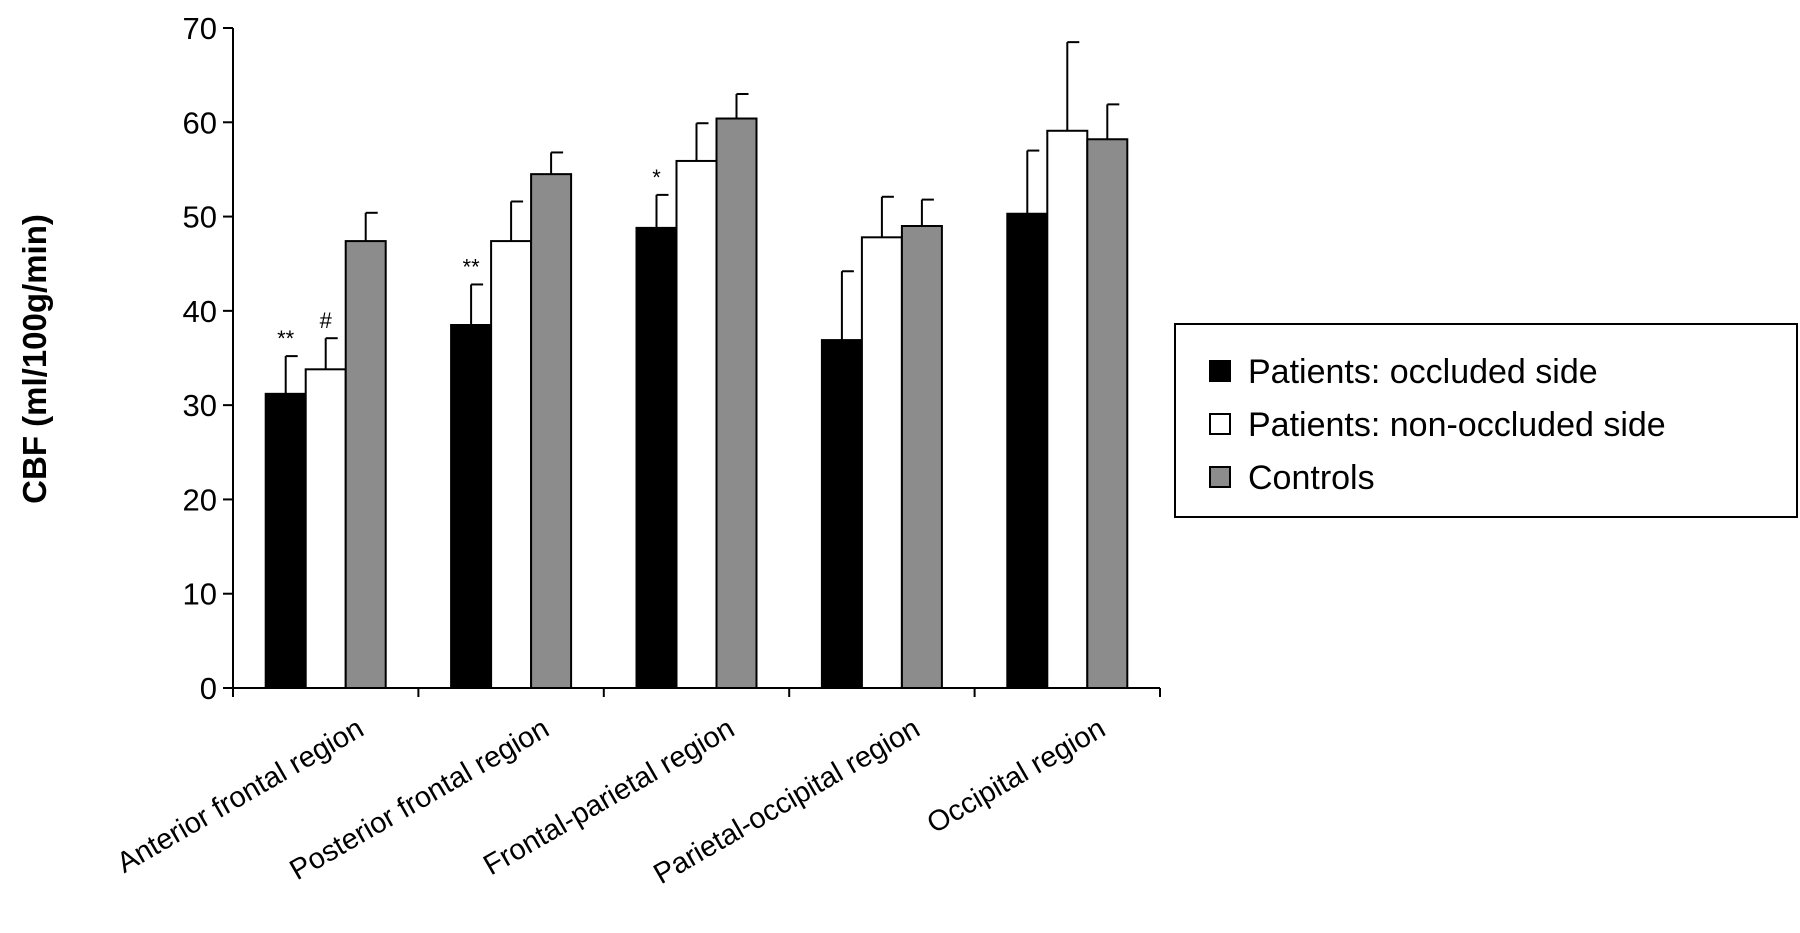  Describe the element at coordinates (34, 359) in the screenshot. I see `y-axis-title: CBF (ml/100g/min)` at that location.